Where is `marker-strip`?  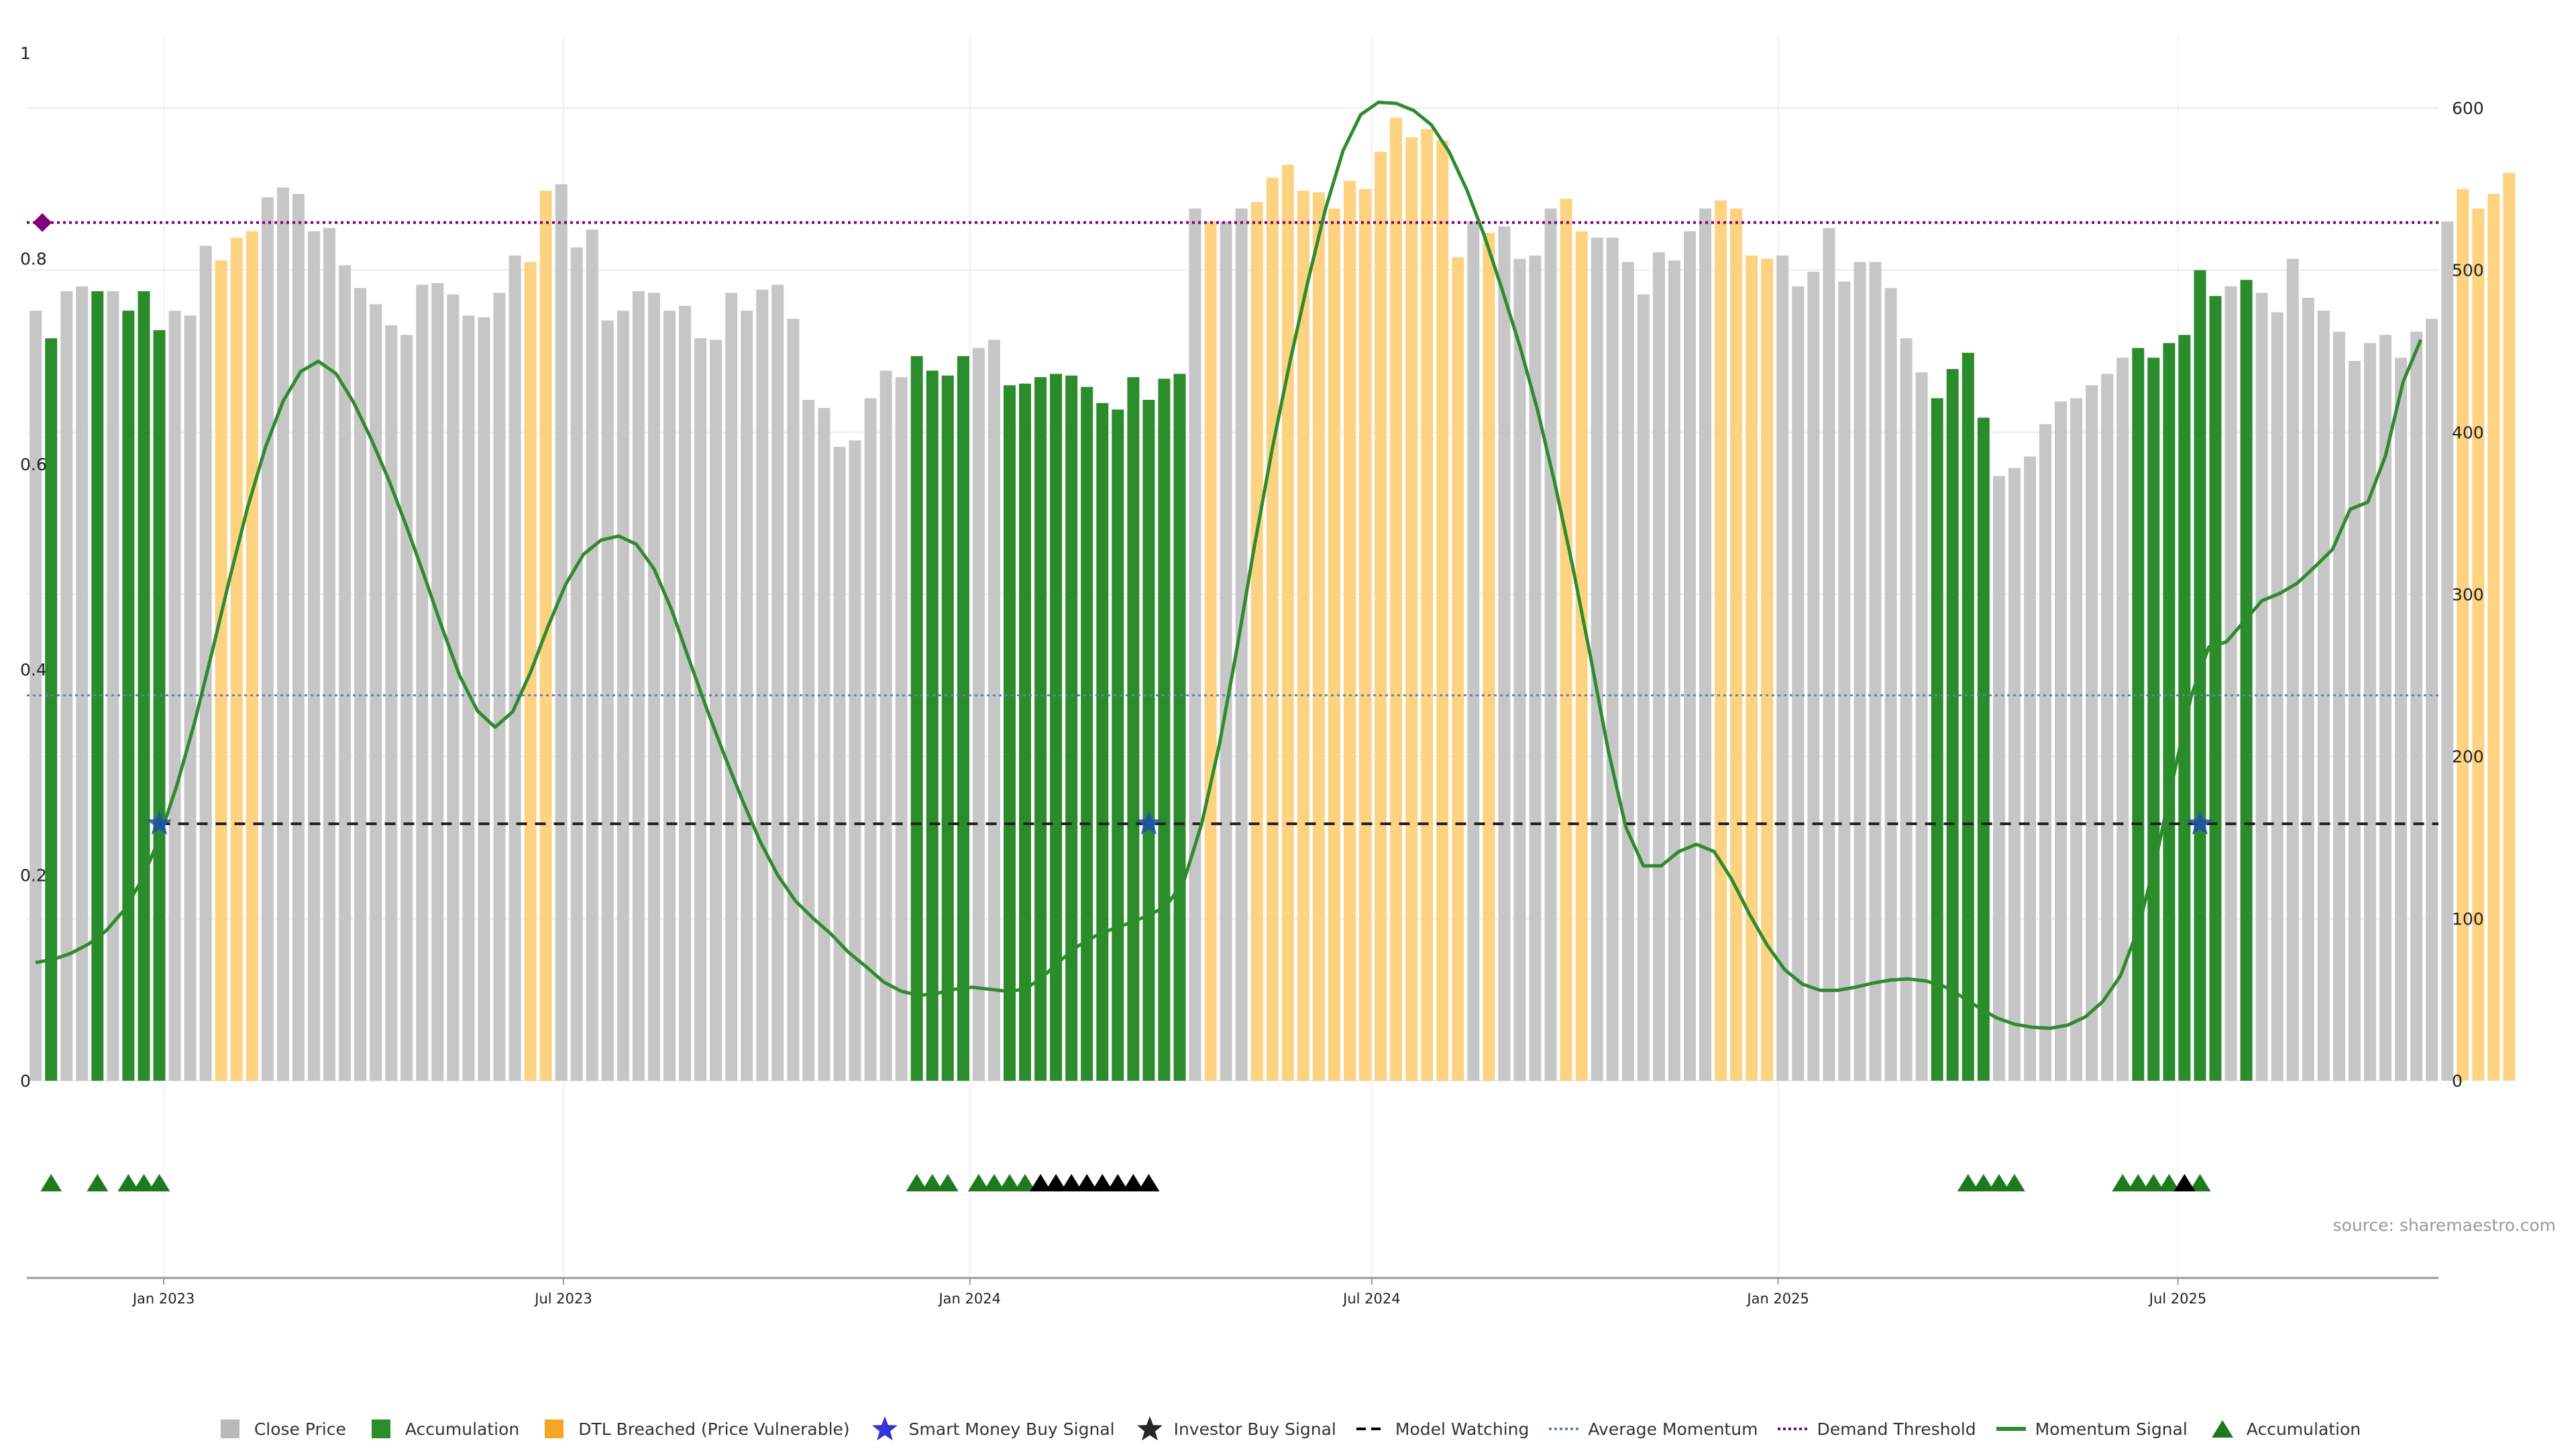
marker-strip is located at coordinates (1125, 1182).